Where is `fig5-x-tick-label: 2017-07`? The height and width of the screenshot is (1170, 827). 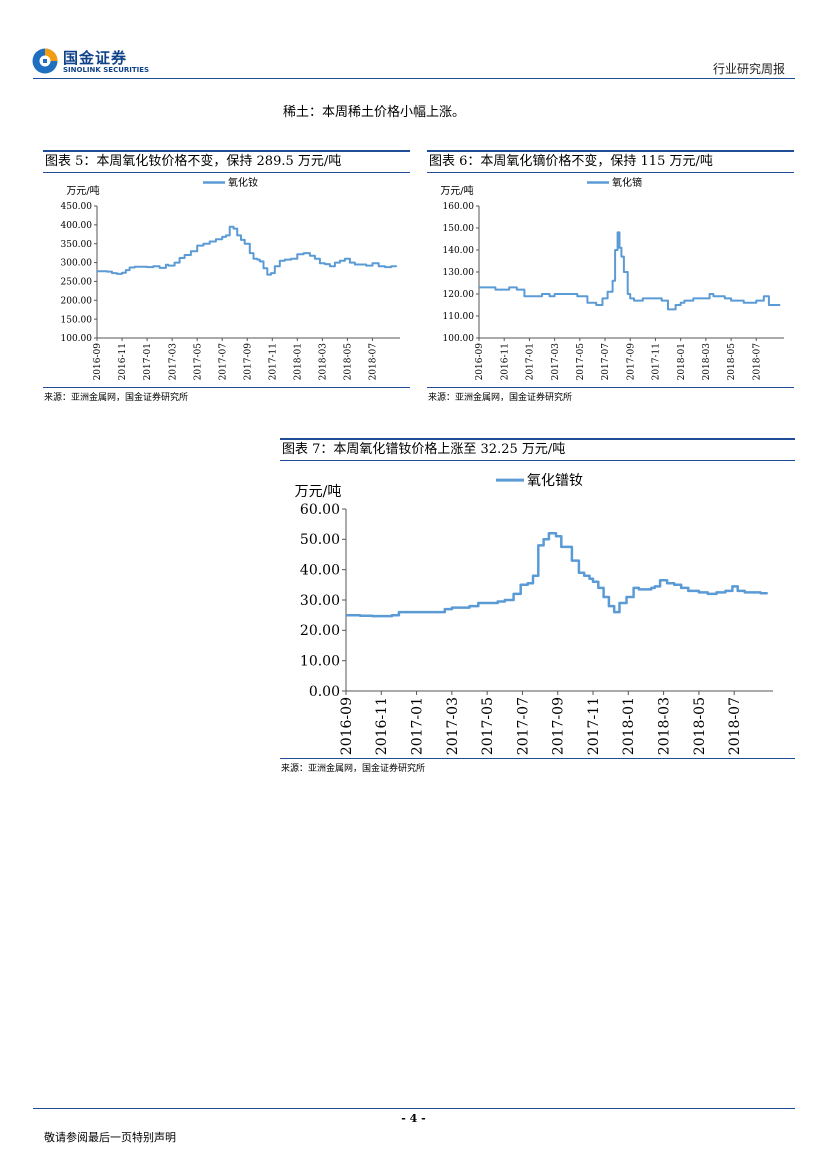 fig5-x-tick-label: 2017-07 is located at coordinates (223, 362).